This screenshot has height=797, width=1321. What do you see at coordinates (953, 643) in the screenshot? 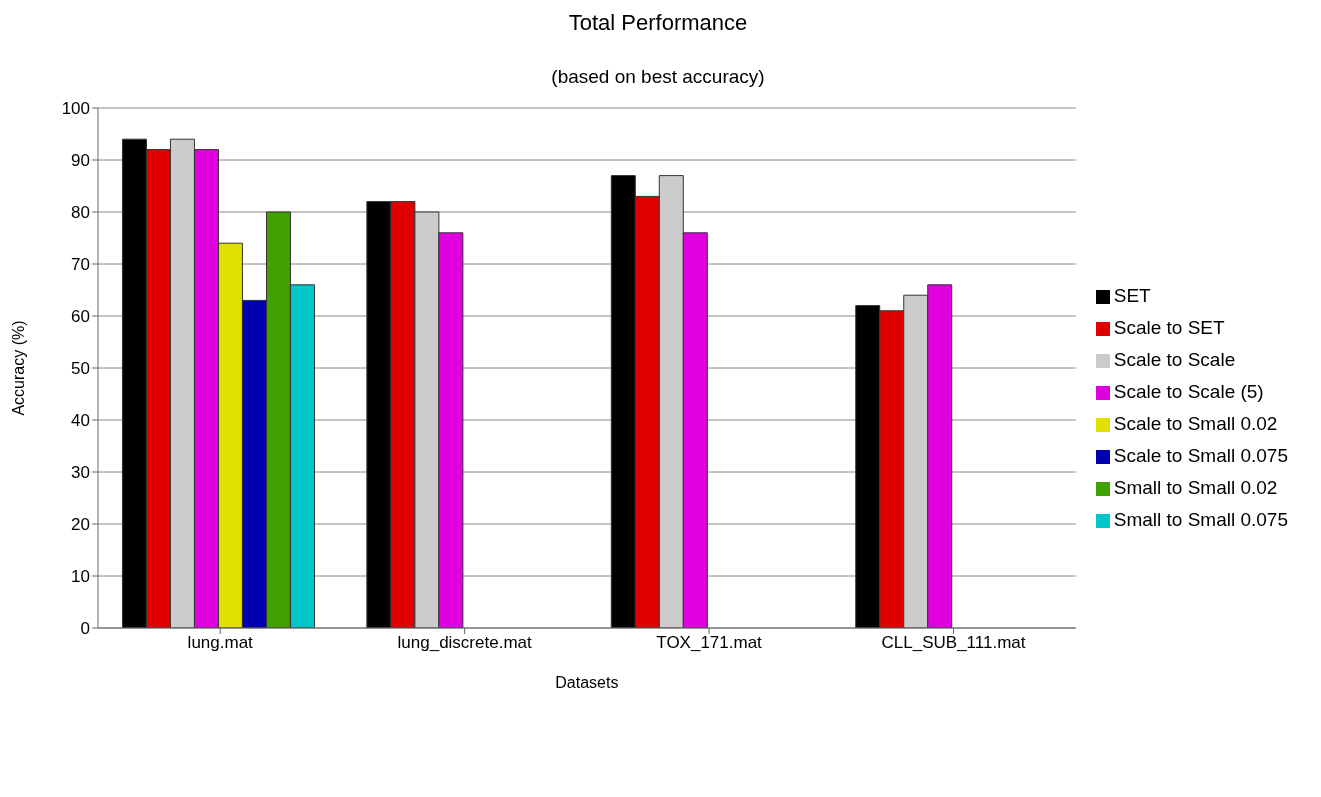
I see `x-tick-label: CLL_SUB_111.mat` at bounding box center [953, 643].